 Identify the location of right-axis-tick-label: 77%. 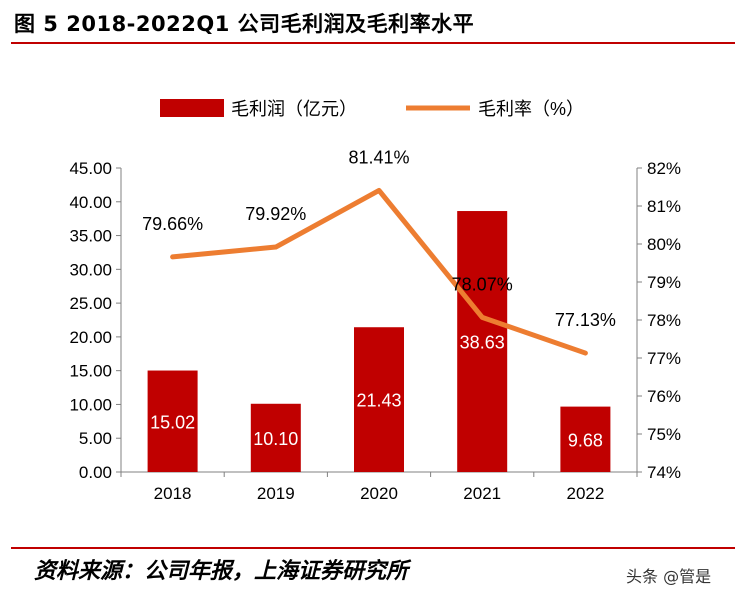
(664, 358).